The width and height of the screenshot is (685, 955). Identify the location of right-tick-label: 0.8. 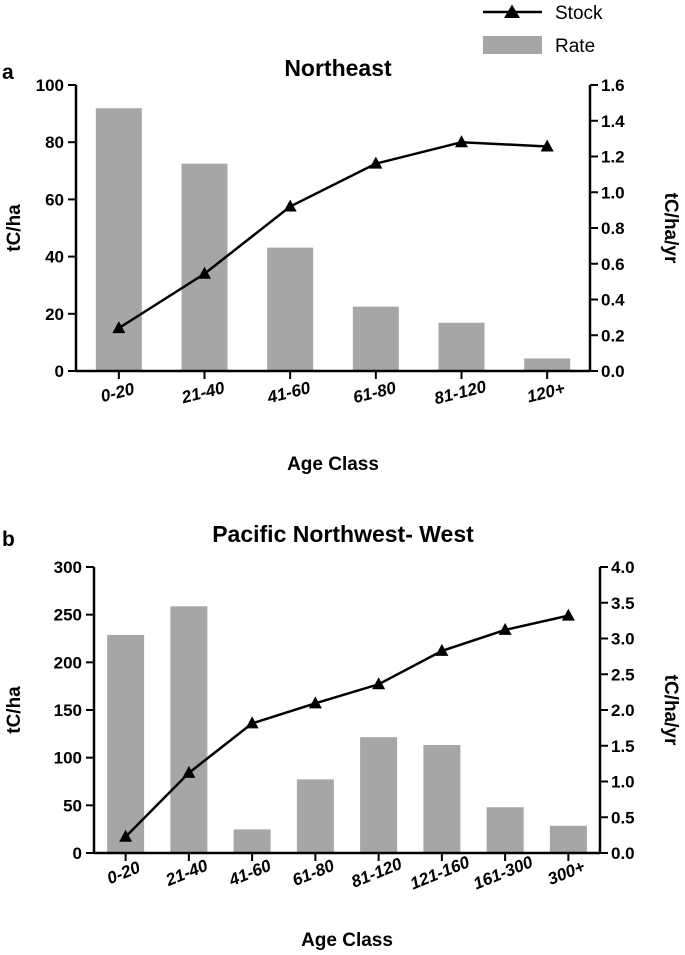
(613, 228).